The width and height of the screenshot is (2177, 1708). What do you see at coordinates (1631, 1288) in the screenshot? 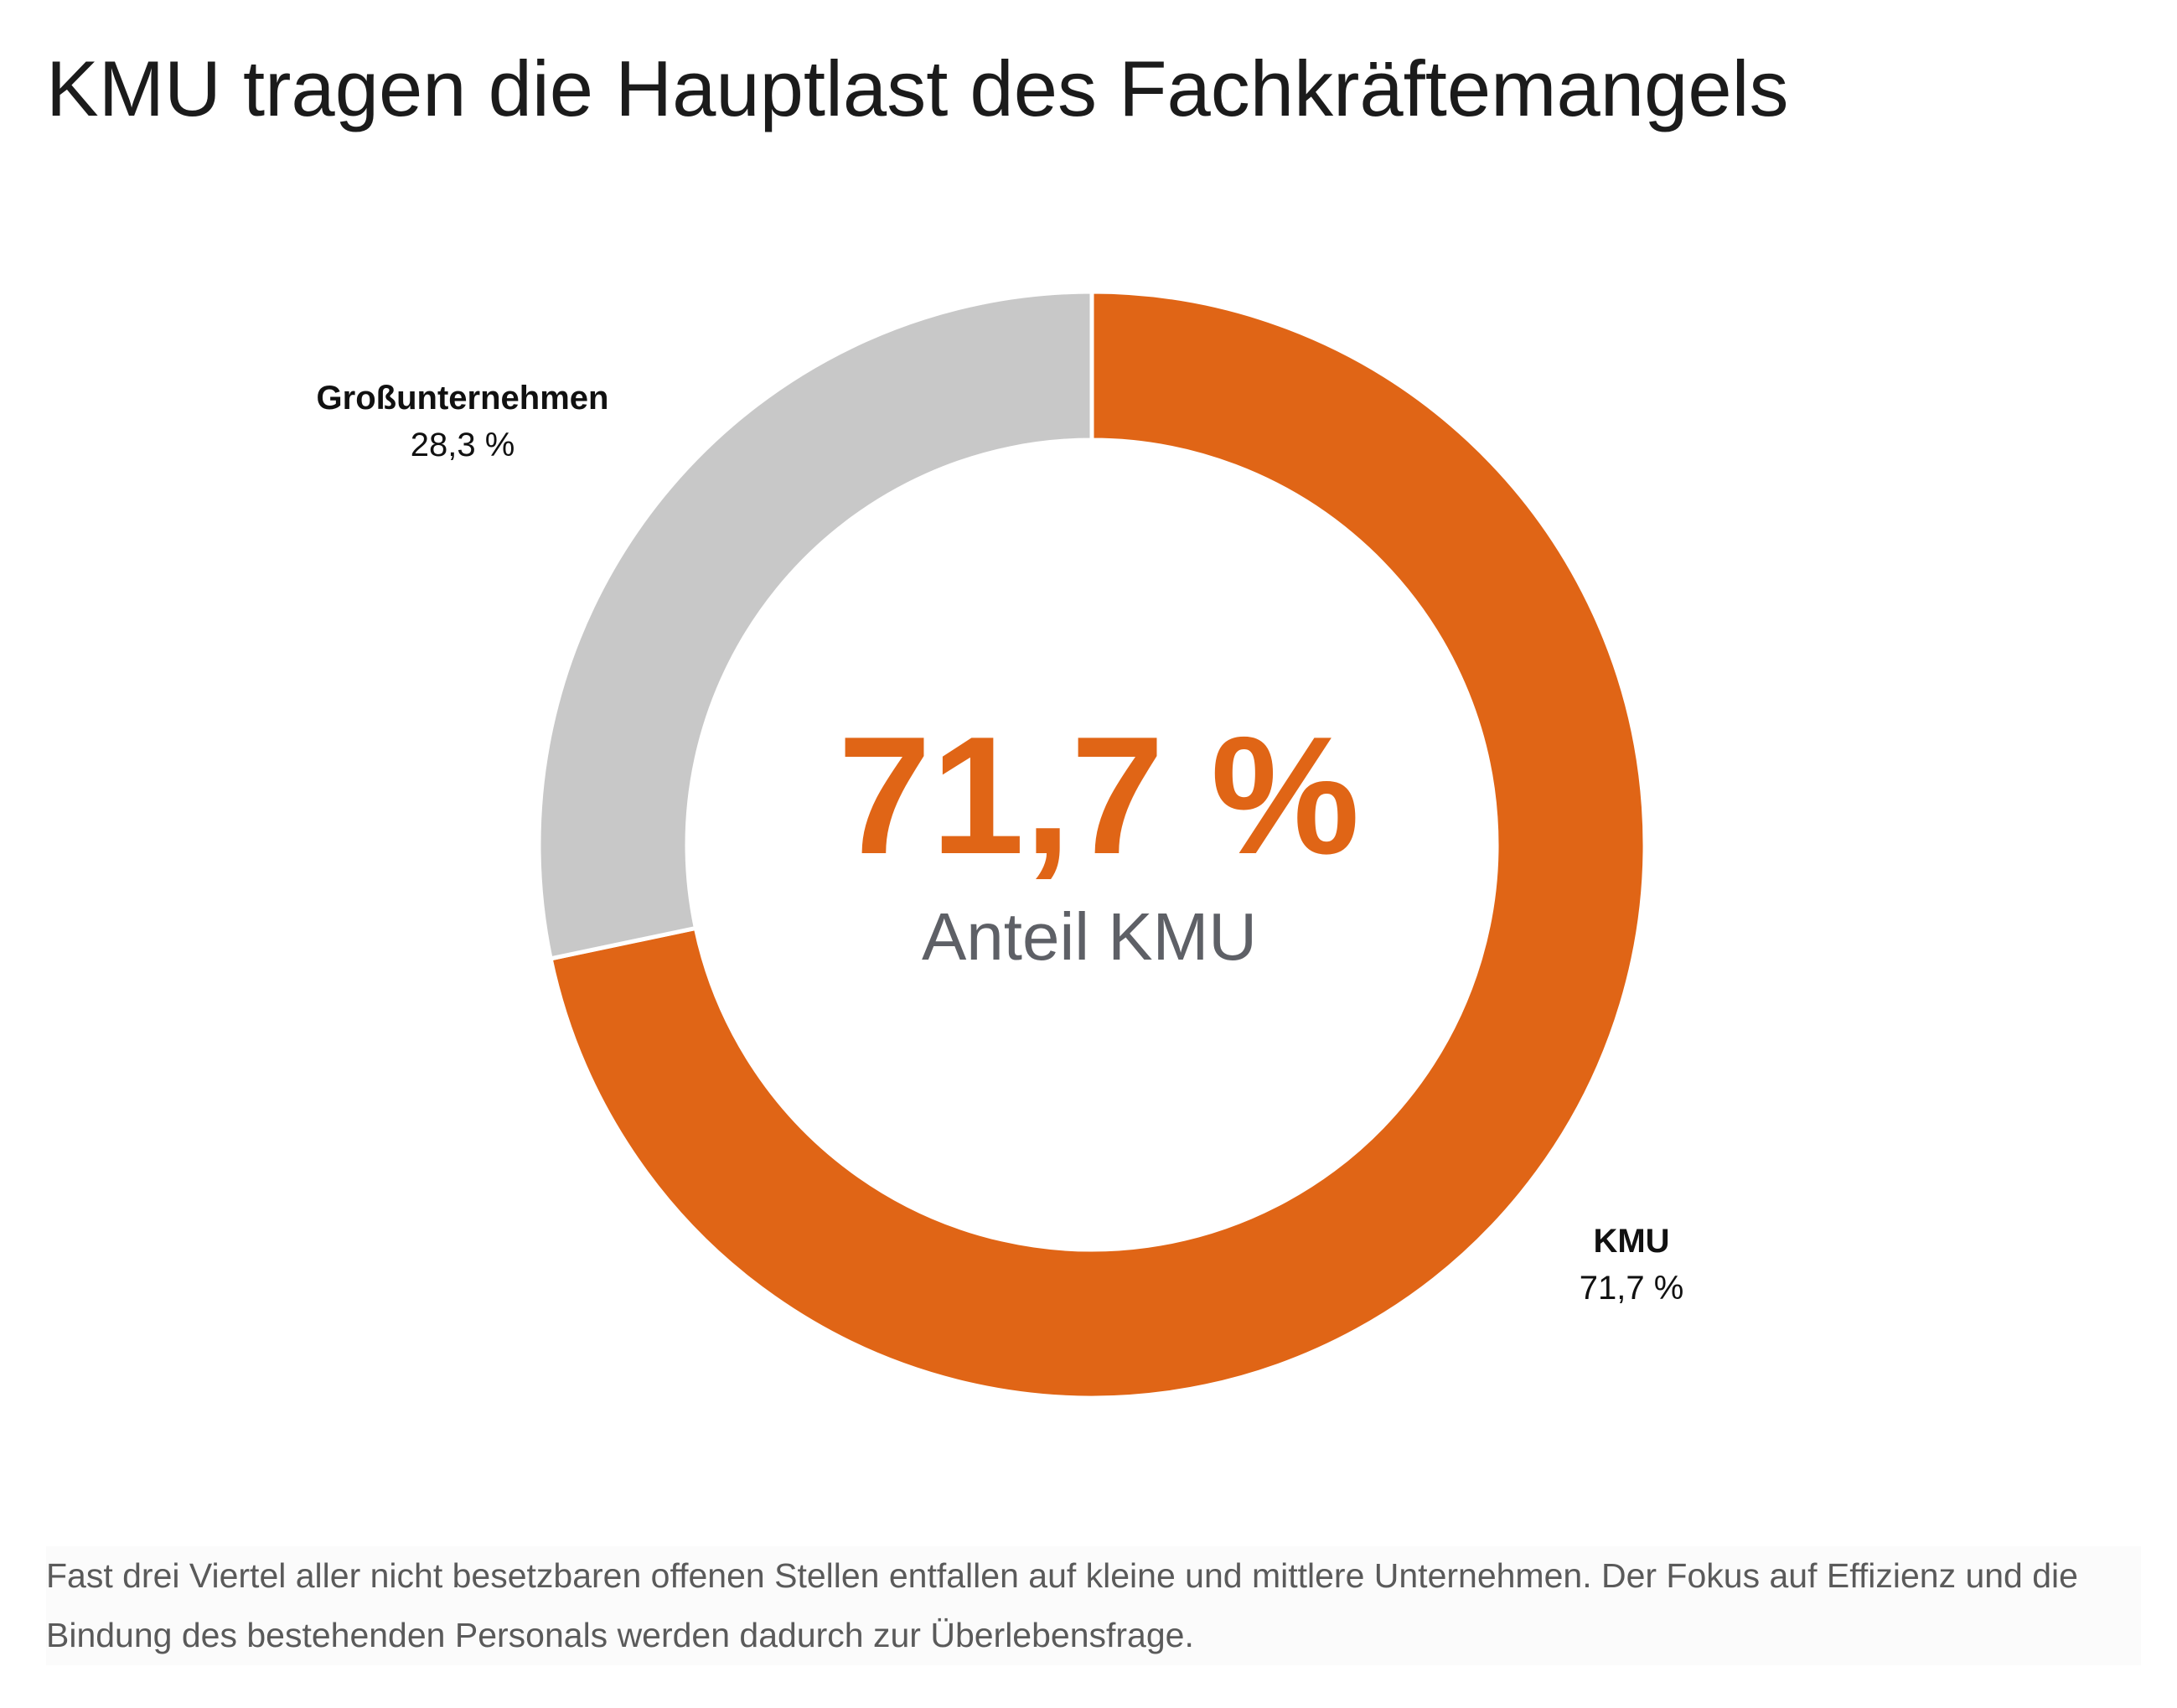
I see `slice-label-kmu-value: 71,7 %` at bounding box center [1631, 1288].